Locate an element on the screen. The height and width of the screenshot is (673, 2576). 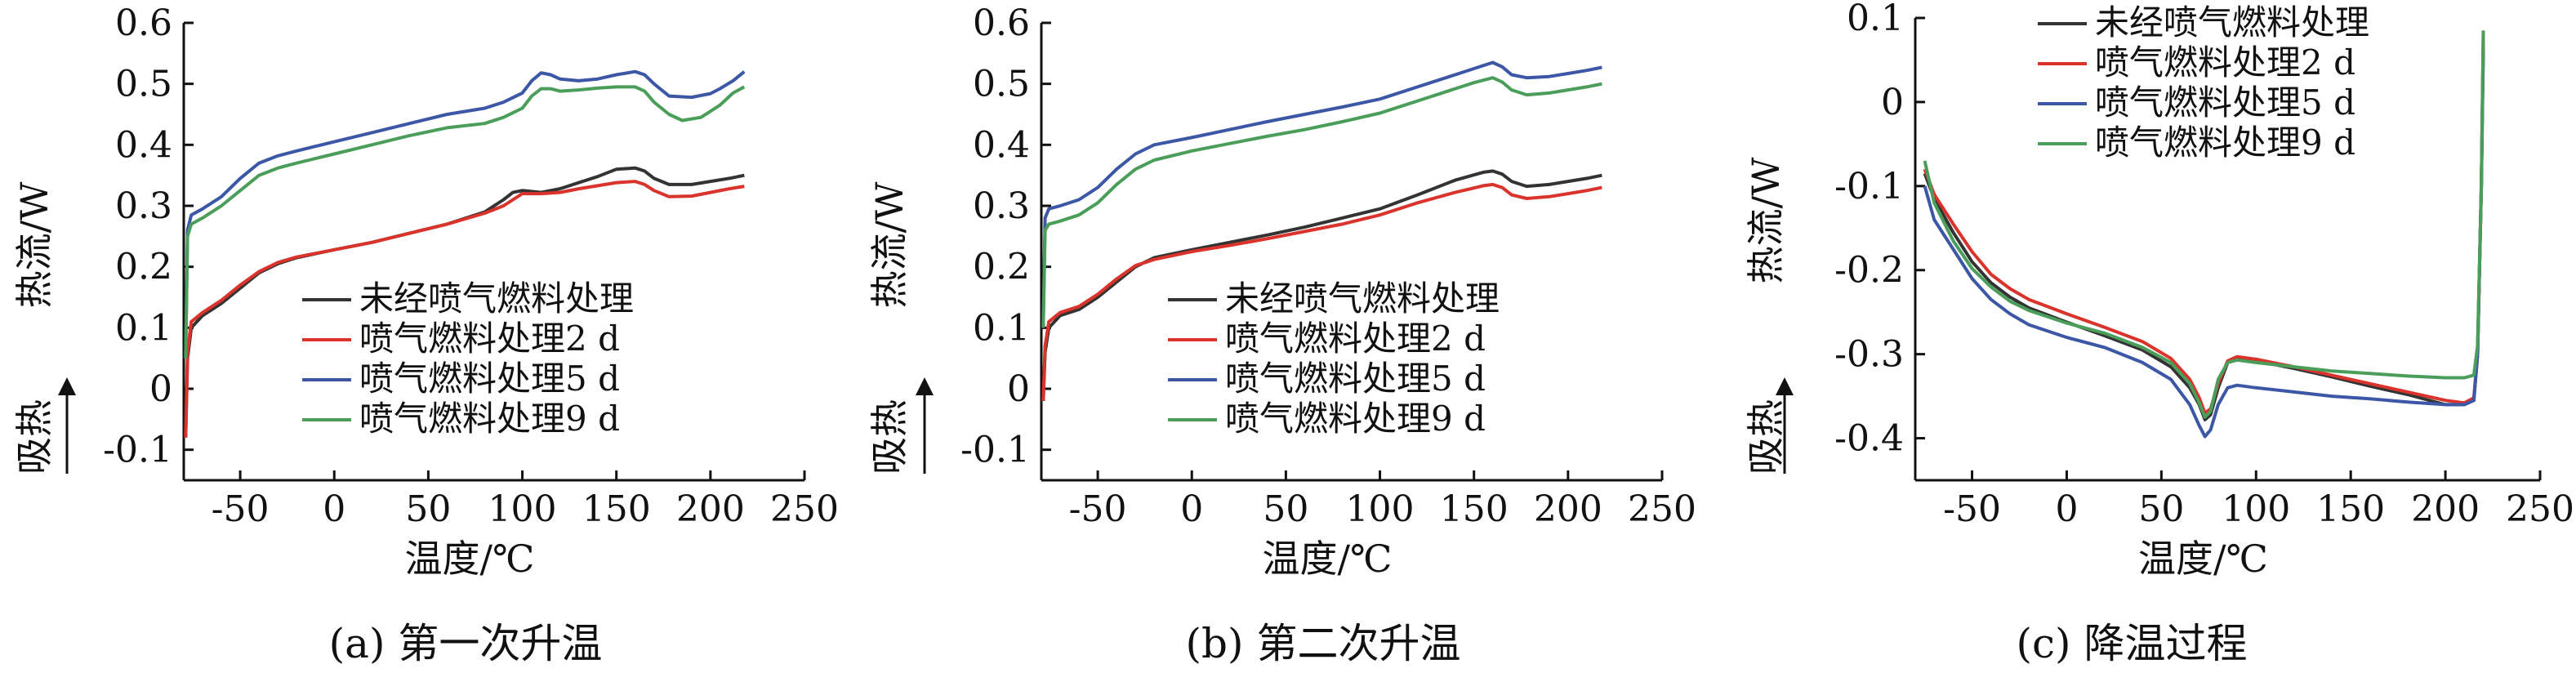
panel-caption: (c) 降温过程 is located at coordinates (2132, 644).